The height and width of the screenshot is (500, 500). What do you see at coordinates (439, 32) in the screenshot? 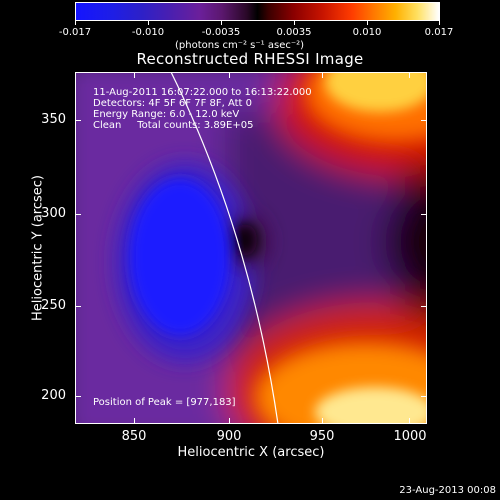
I see `colorbar-tick-label: 0.017` at bounding box center [439, 32].